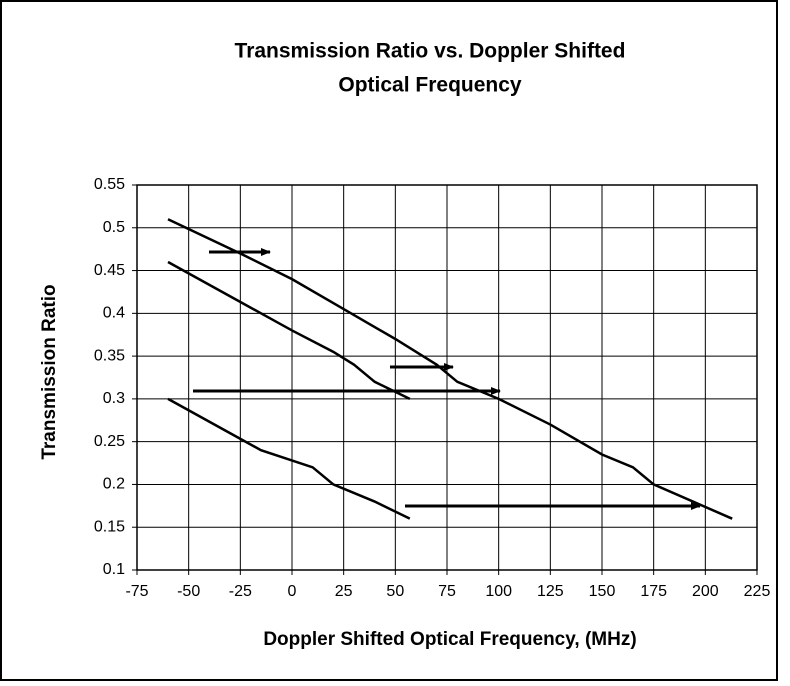 The height and width of the screenshot is (686, 790). I want to click on x-axis-label: Doppler Shifted Optical Frequency, (MHz), so click(449, 639).